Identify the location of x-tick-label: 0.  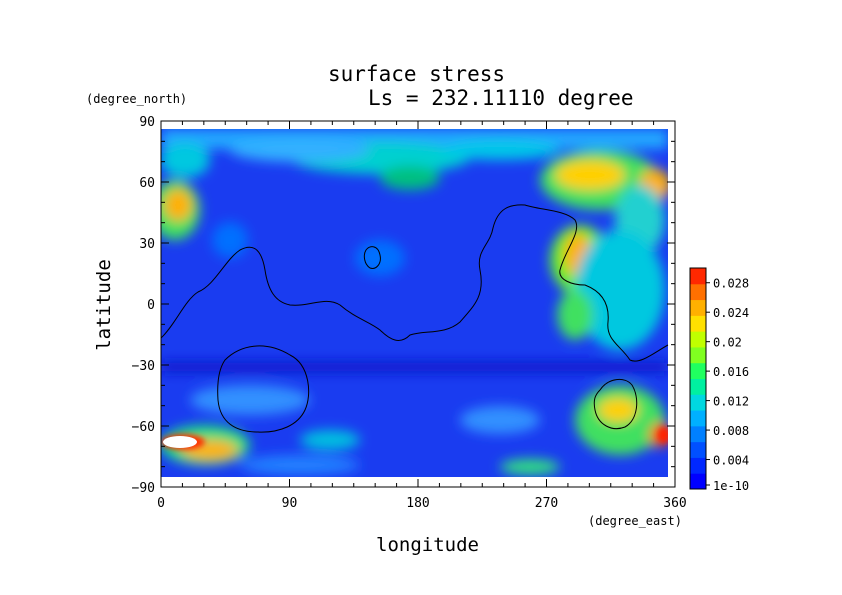
(161, 503).